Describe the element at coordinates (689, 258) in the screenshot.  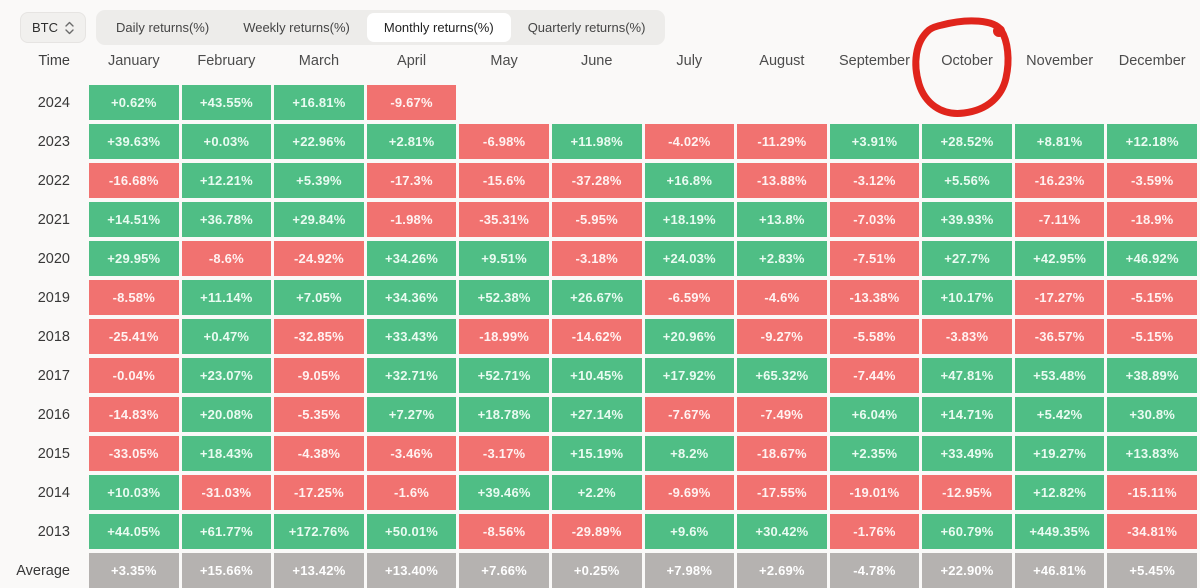
I see `return-cell: +24.03%` at that location.